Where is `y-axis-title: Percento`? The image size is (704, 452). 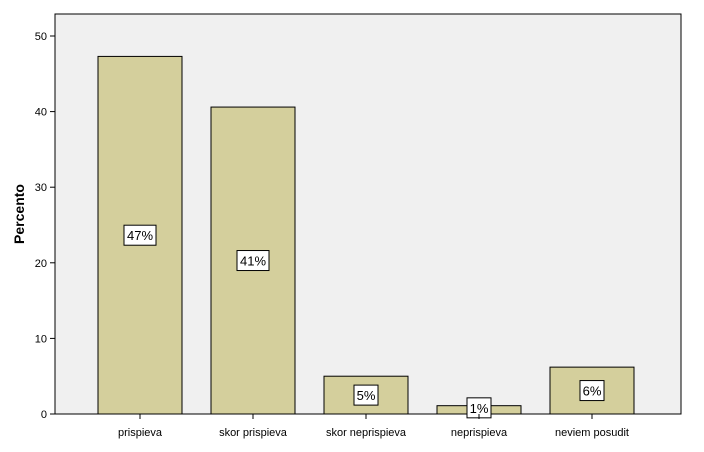 y-axis-title: Percento is located at coordinates (19, 214).